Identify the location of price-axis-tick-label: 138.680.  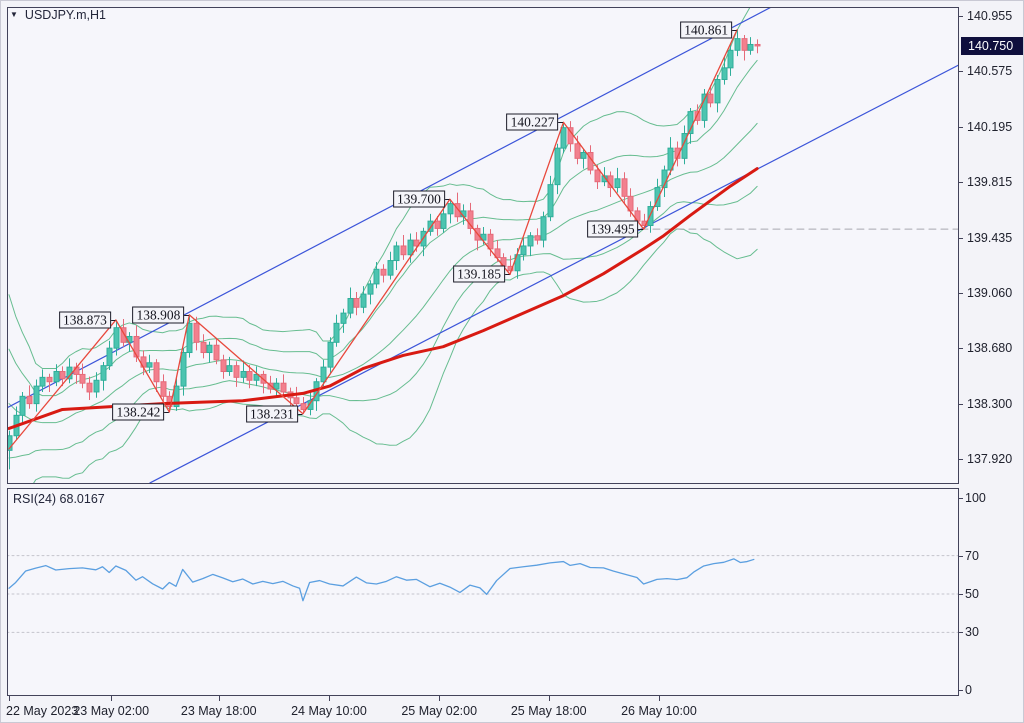
(990, 348).